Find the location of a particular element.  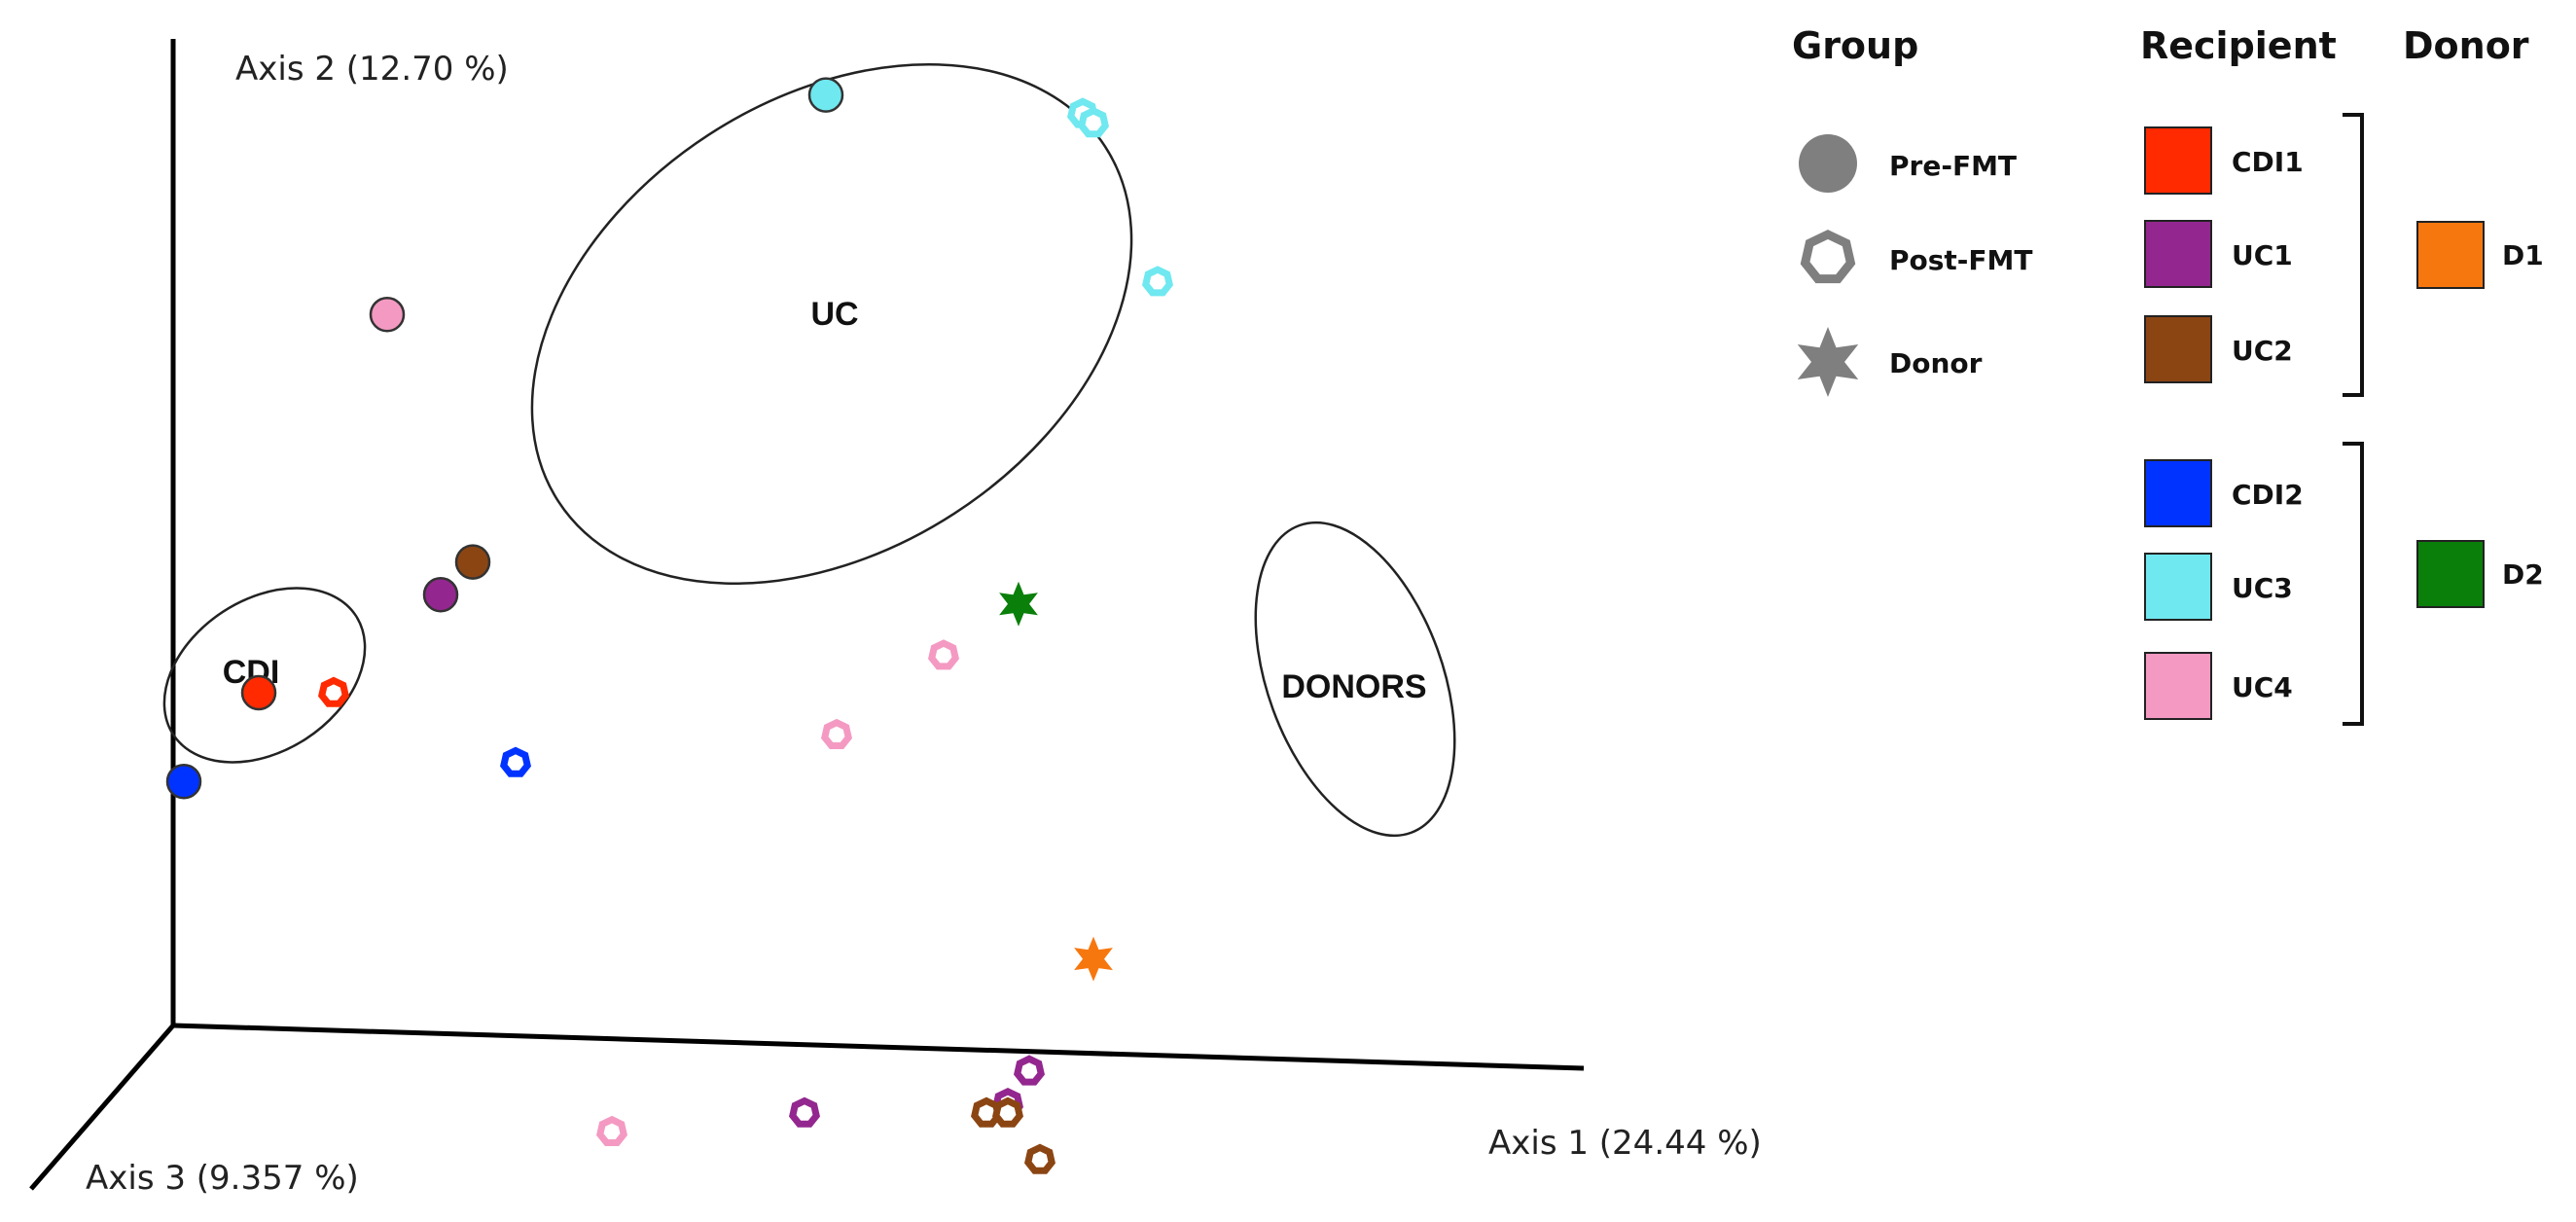

recipient-label-uc1: UC1 is located at coordinates (2262, 255).